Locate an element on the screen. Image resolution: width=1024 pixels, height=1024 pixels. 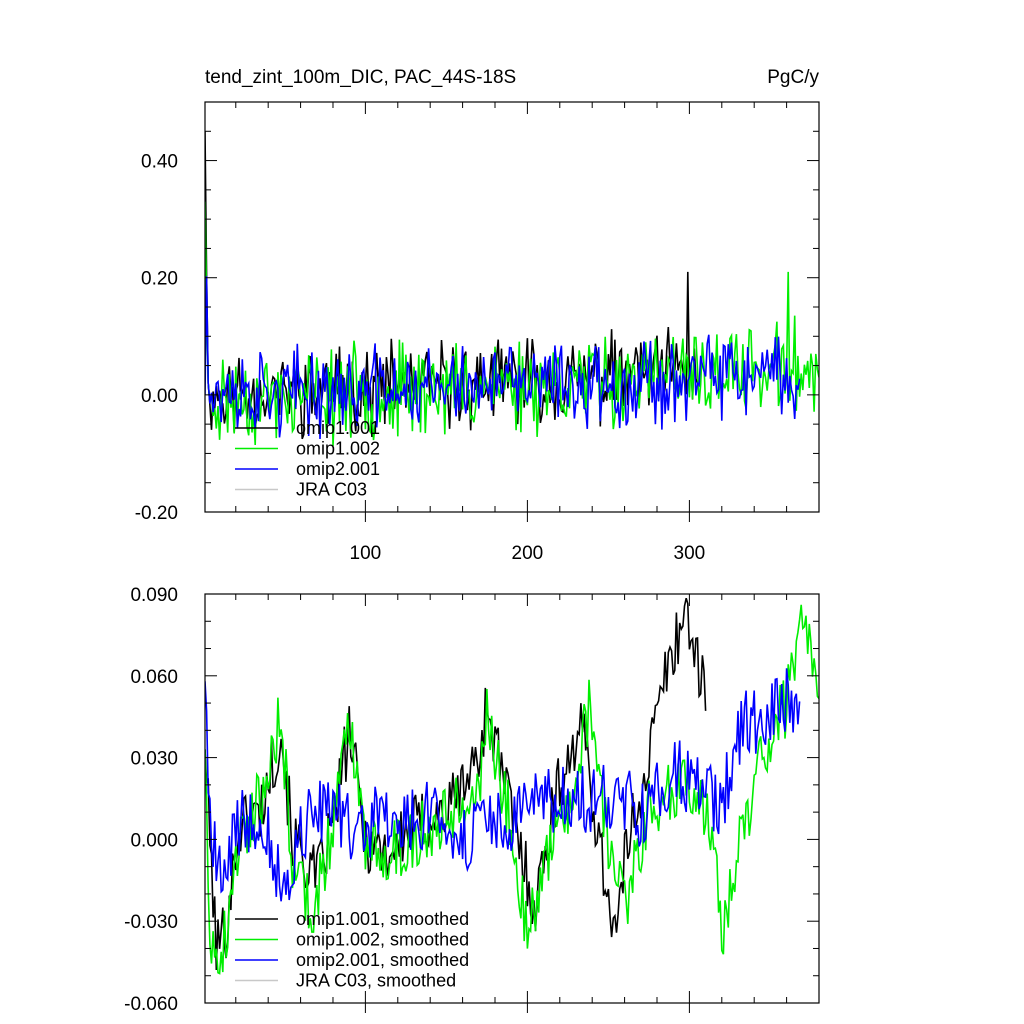
legend-label: omip1.002 is located at coordinates (338, 449).